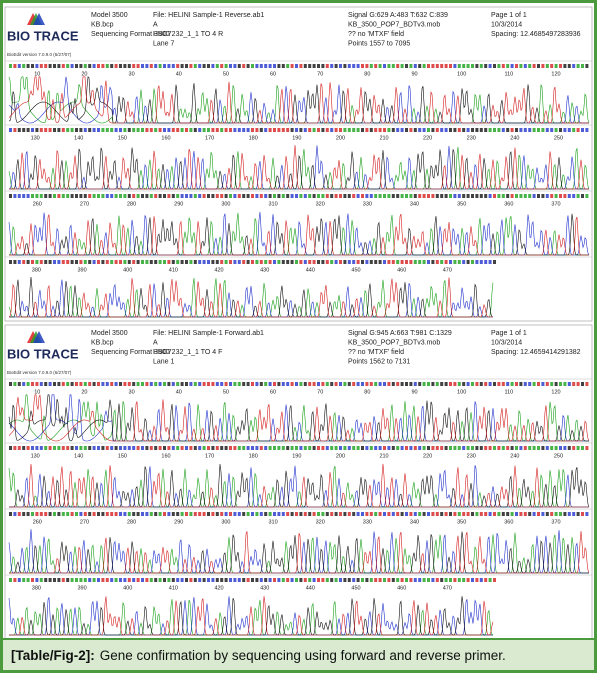 This screenshot has width=597, height=673. What do you see at coordinates (401, 270) in the screenshot?
I see `position-number: 460` at bounding box center [401, 270].